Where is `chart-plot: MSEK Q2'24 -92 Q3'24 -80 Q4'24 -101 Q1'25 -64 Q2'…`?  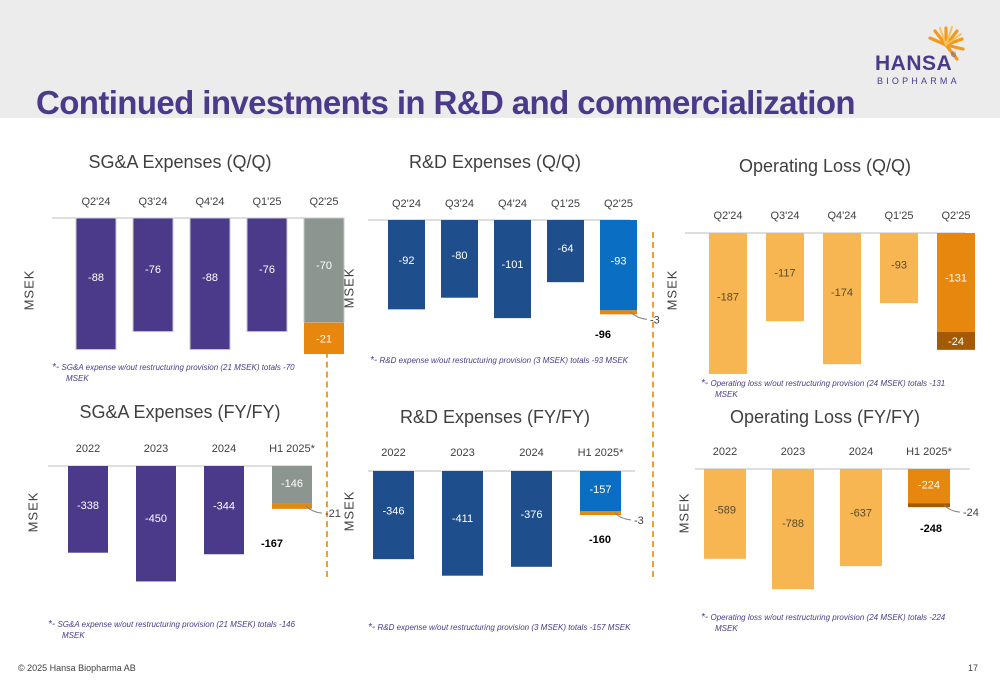
chart-plot: MSEK Q2'24 -92 Q3'24 -80 Q4'24 -101 Q1'25 -64 Q2'… is located at coordinates (500, 269).